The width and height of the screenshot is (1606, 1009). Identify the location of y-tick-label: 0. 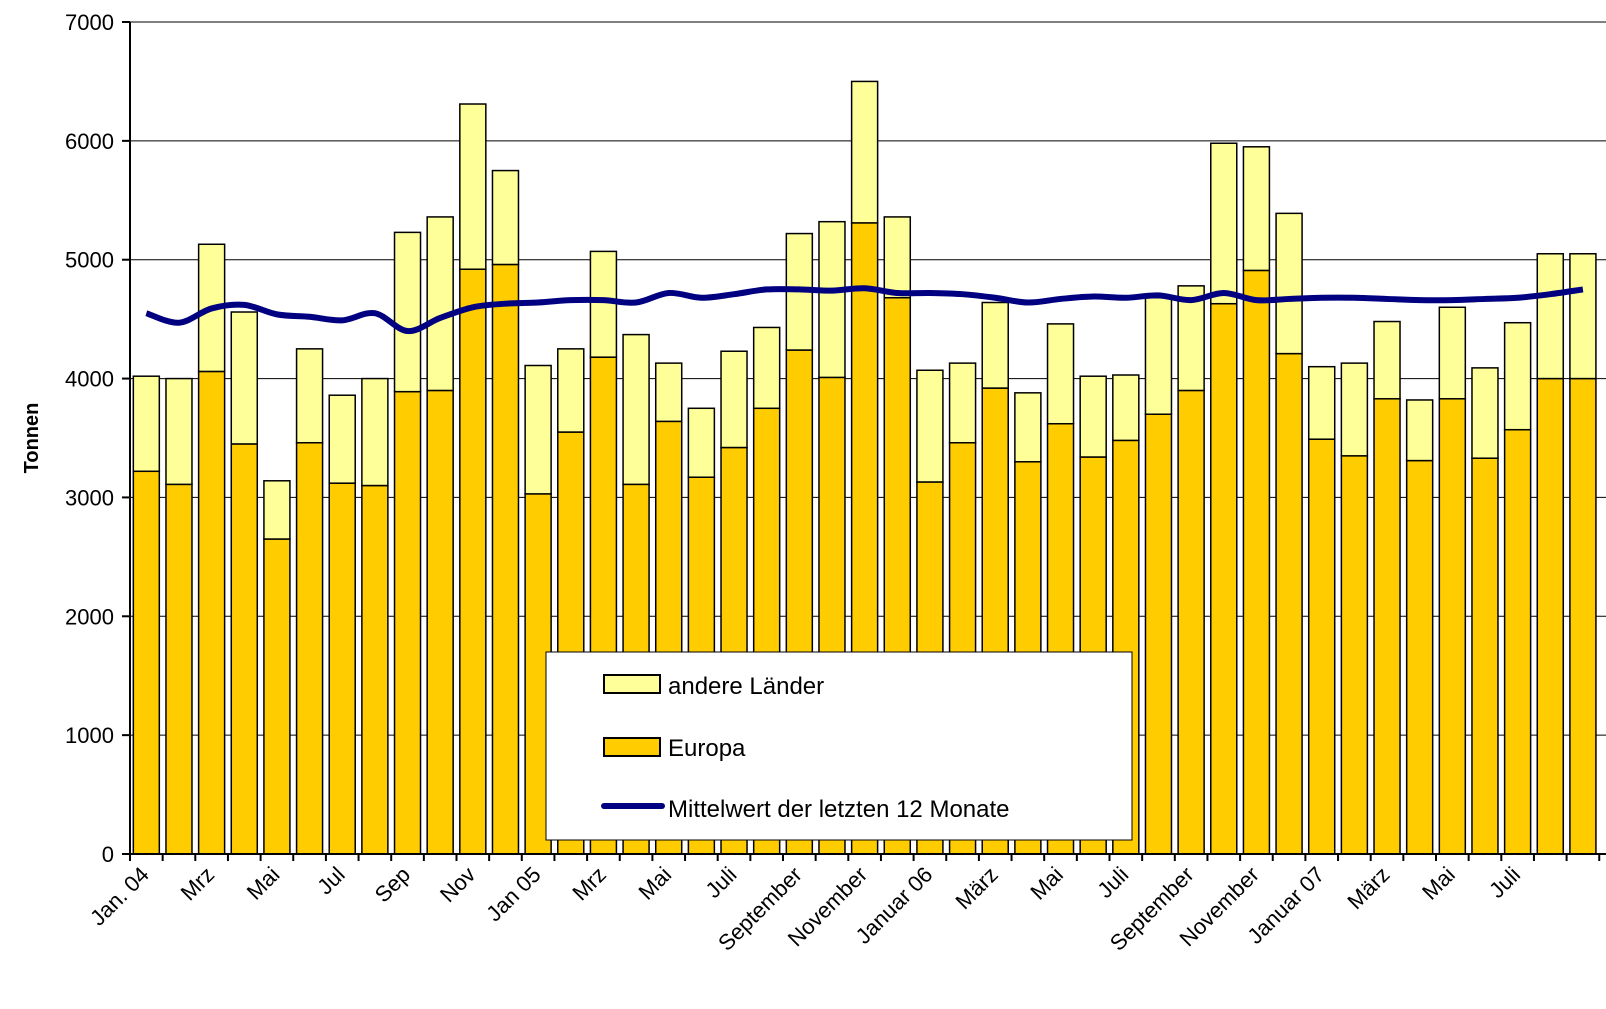
(108, 854).